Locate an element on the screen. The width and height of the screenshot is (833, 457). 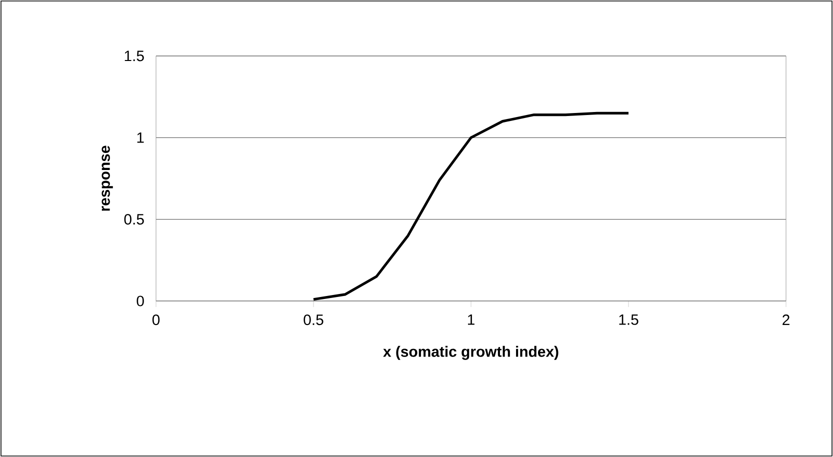
y-tick-label: 1.5 is located at coordinates (134, 56).